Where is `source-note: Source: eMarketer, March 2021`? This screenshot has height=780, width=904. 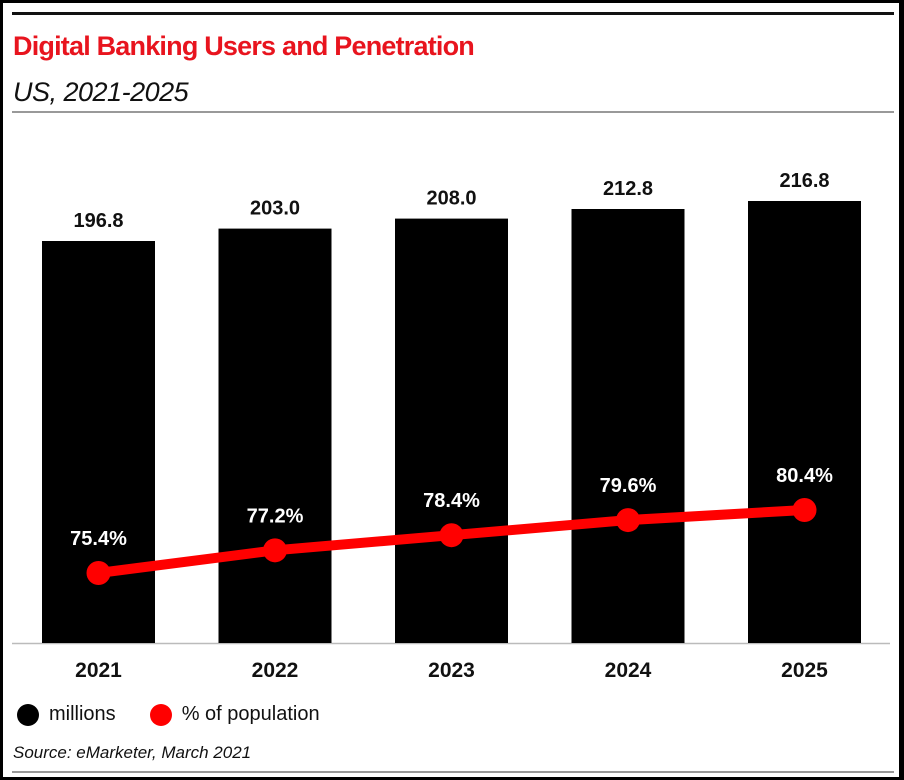 source-note: Source: eMarketer, March 2021 is located at coordinates (132, 752).